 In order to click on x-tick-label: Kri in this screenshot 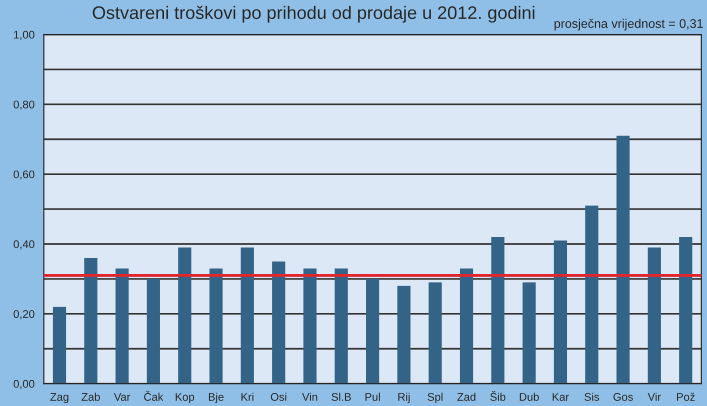, I will do `click(247, 396)`.